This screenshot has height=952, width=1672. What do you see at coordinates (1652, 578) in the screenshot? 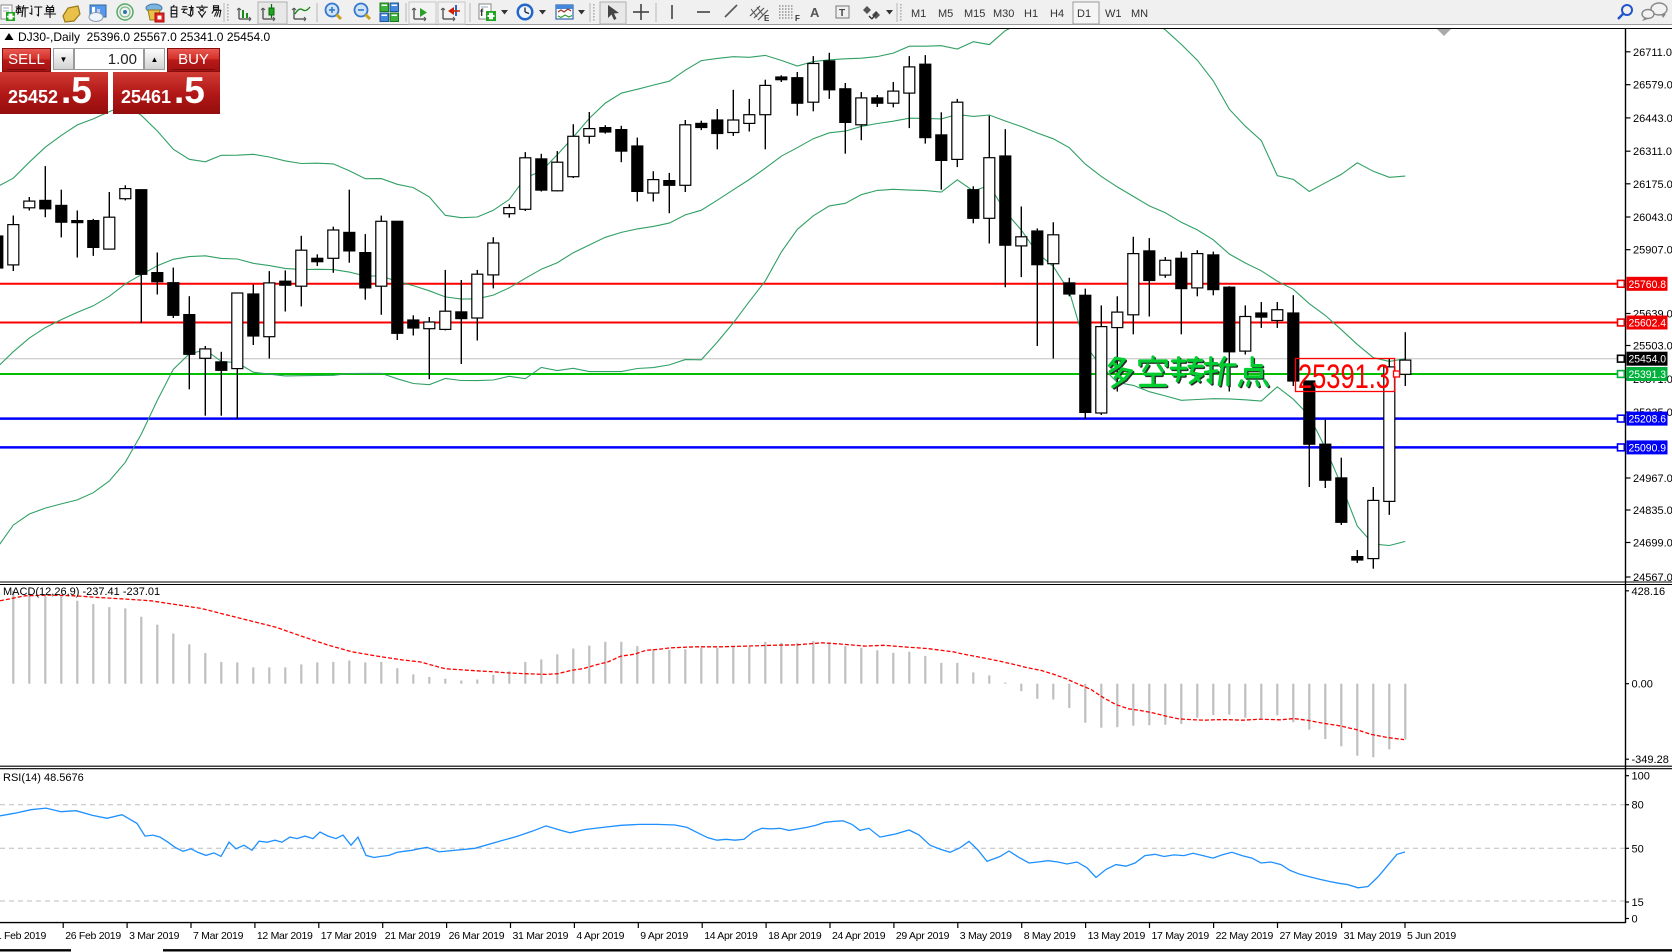
I see `svg-text: 24567.0` at bounding box center [1652, 578].